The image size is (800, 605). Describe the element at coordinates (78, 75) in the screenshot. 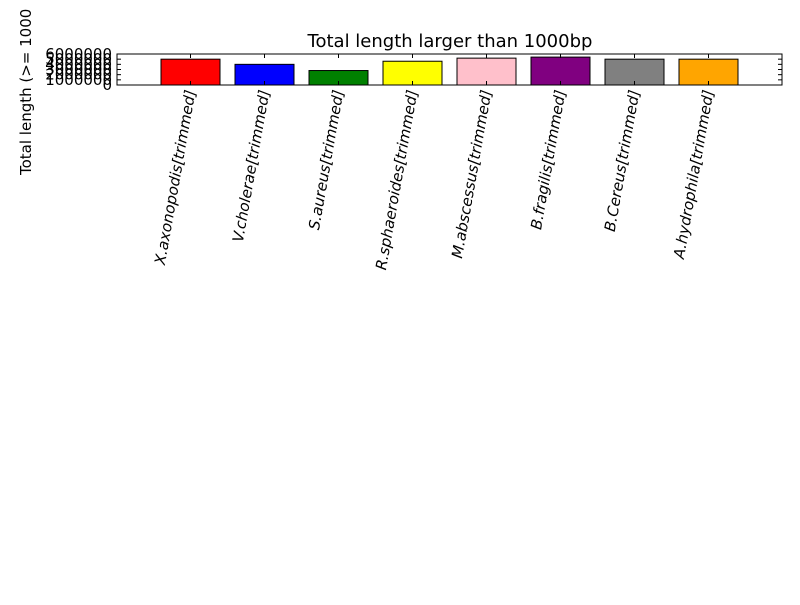

I see `y-tick-label-2: 2000000` at that location.